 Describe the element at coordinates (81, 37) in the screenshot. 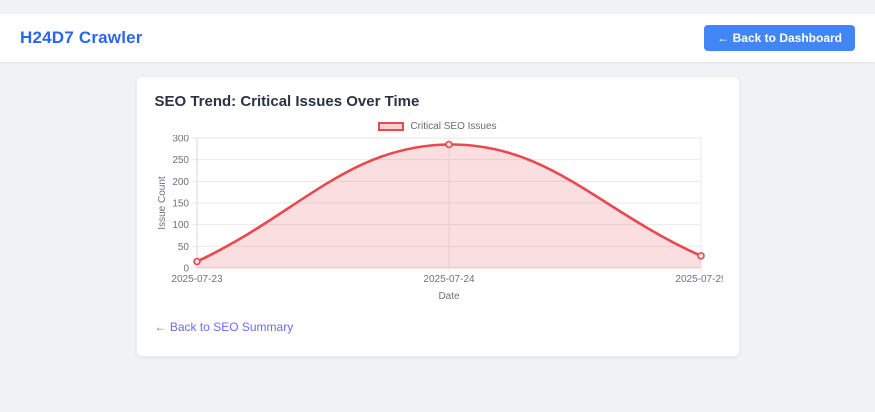

I see `app-title: H24D7 Crawler` at that location.